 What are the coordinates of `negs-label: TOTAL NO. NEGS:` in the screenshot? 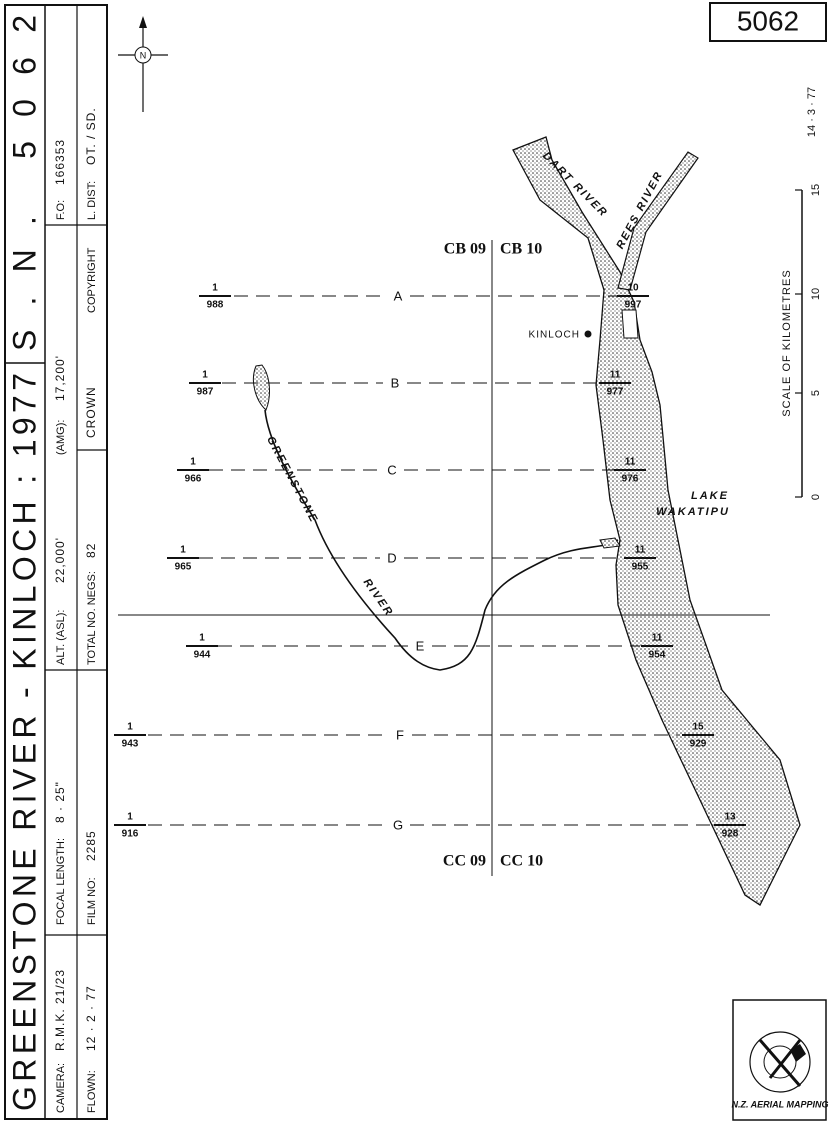 It's located at (92, 618).